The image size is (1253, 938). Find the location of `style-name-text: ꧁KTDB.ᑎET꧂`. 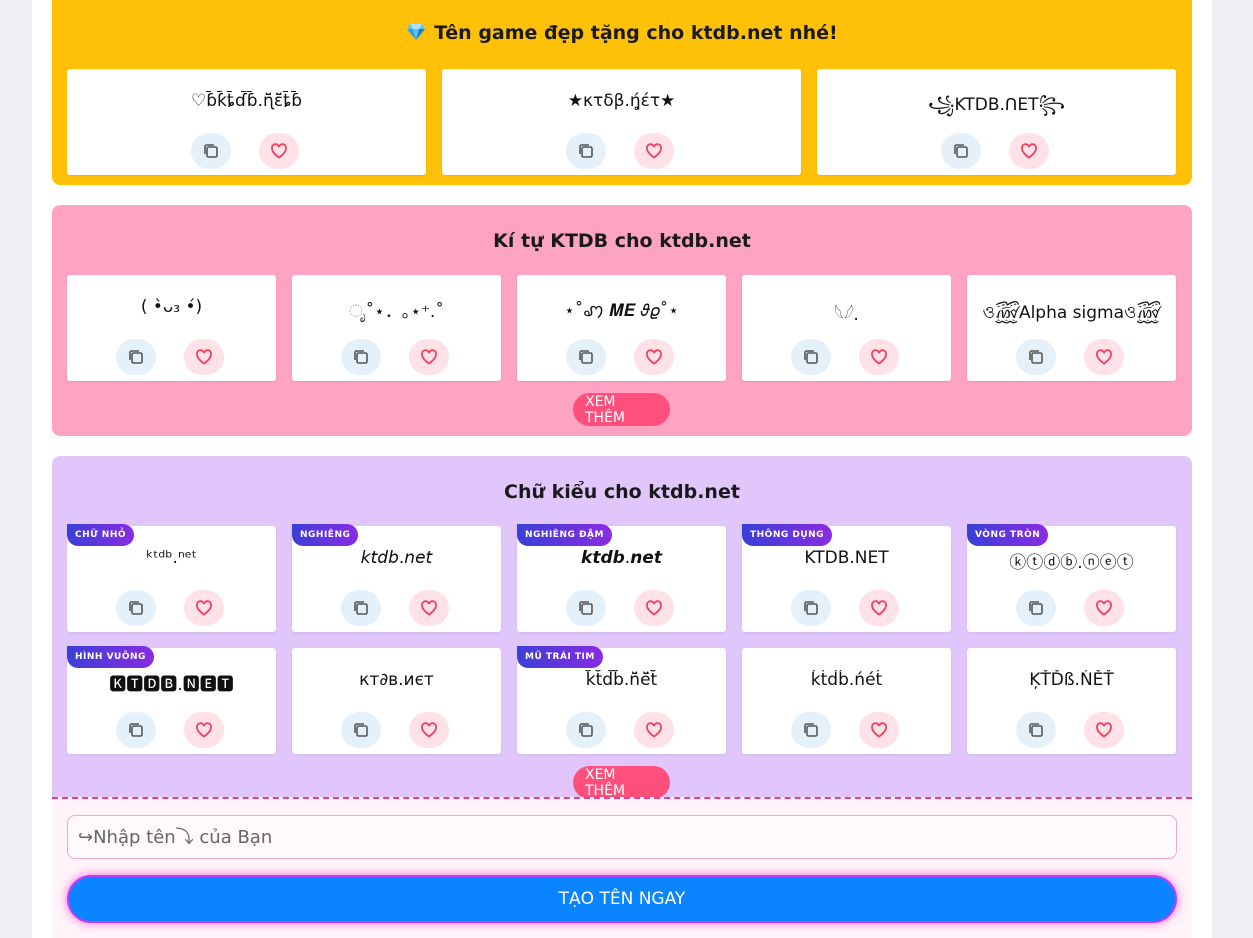

style-name-text: ꧁KTDB.ᑎET꧂ is located at coordinates (996, 105).